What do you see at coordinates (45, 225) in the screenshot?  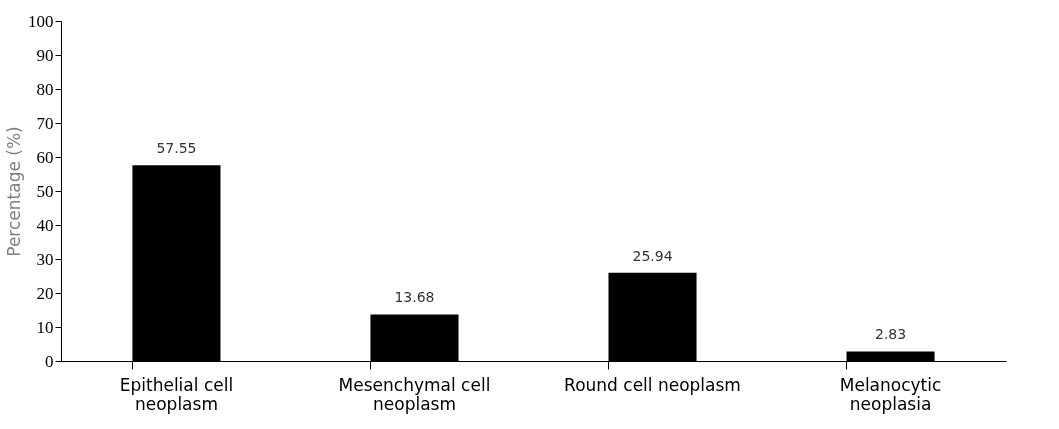 I see `y-tick-label: 40` at bounding box center [45, 225].